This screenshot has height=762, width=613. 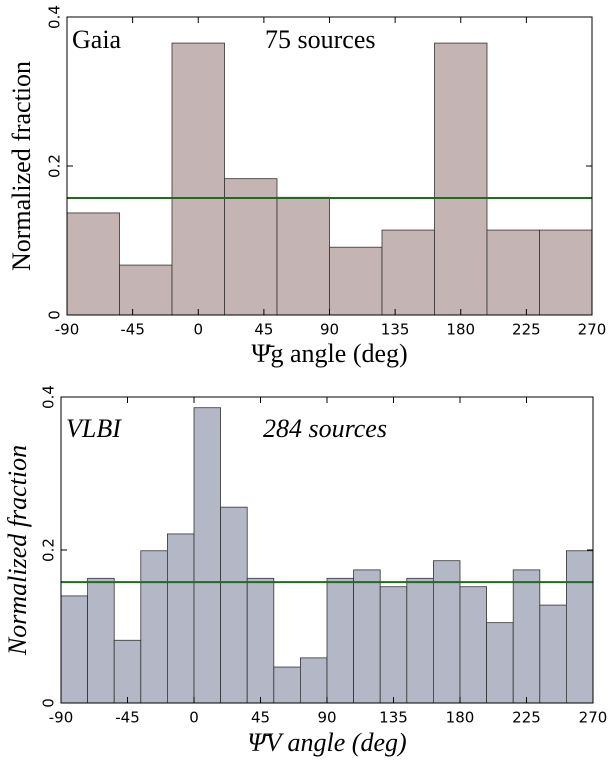 I want to click on annotation: 75 sources, so click(x=320, y=39).